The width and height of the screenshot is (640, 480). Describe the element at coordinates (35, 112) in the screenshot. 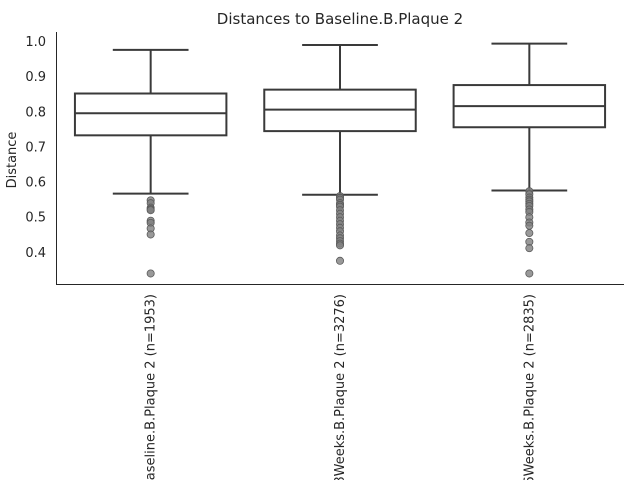

I see `y-tick-label: 0.8` at that location.